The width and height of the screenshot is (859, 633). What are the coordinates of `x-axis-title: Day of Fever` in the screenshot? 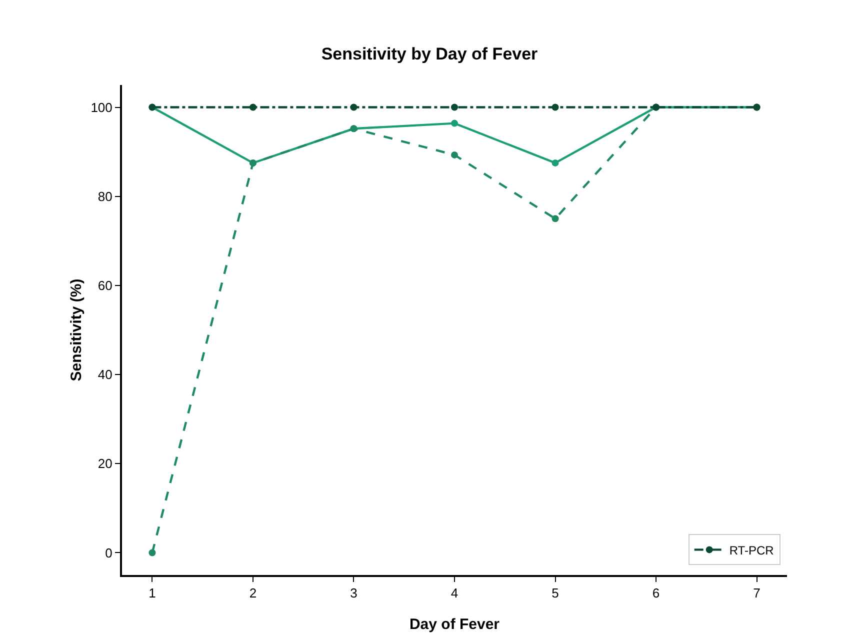 It's located at (454, 624).